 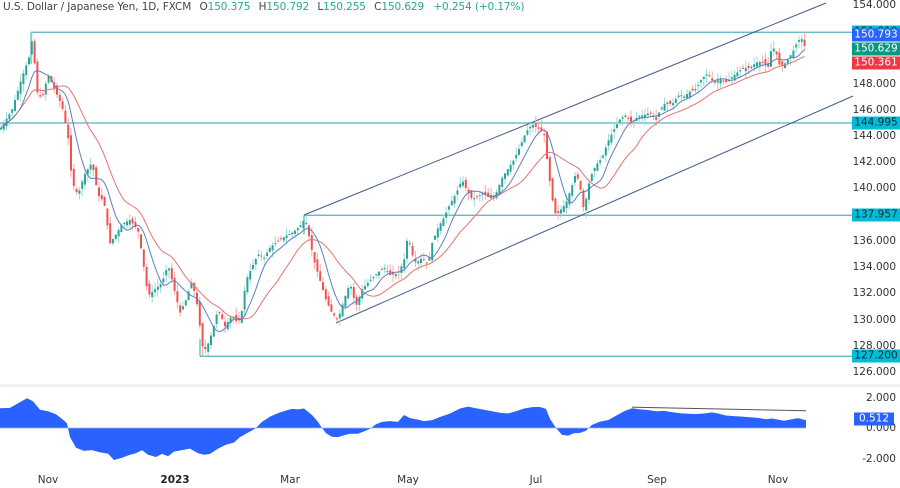 What do you see at coordinates (403, 429) in the screenshot?
I see `oscillator-area` at bounding box center [403, 429].